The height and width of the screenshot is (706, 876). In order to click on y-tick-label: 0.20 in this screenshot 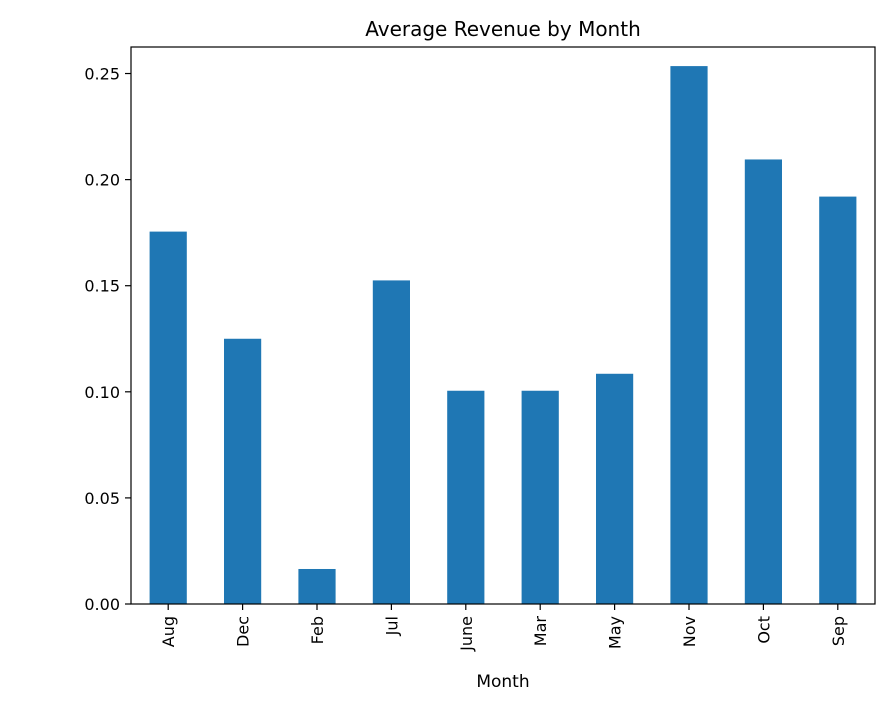, I will do `click(102, 180)`.